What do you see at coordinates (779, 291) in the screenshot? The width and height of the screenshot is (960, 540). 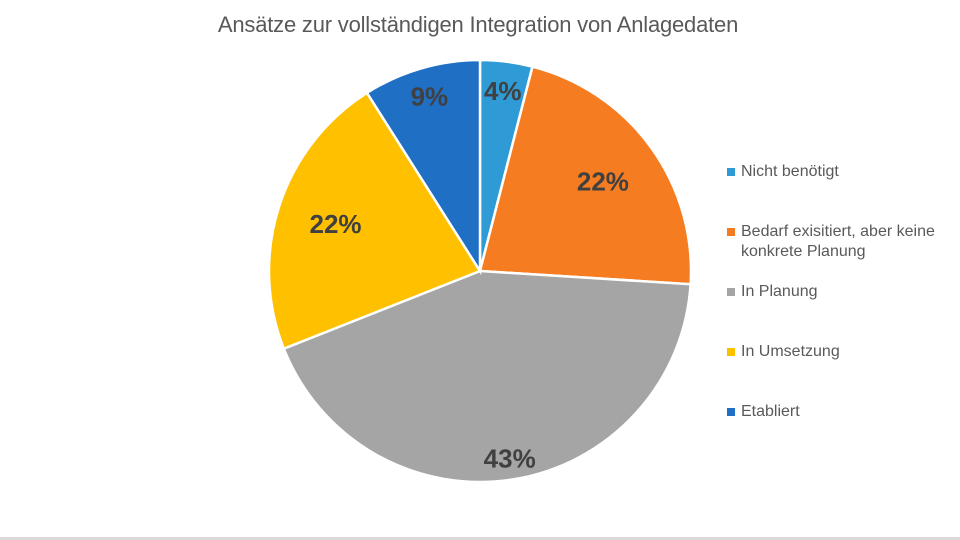 I see `legend-label: In Planung` at bounding box center [779, 291].